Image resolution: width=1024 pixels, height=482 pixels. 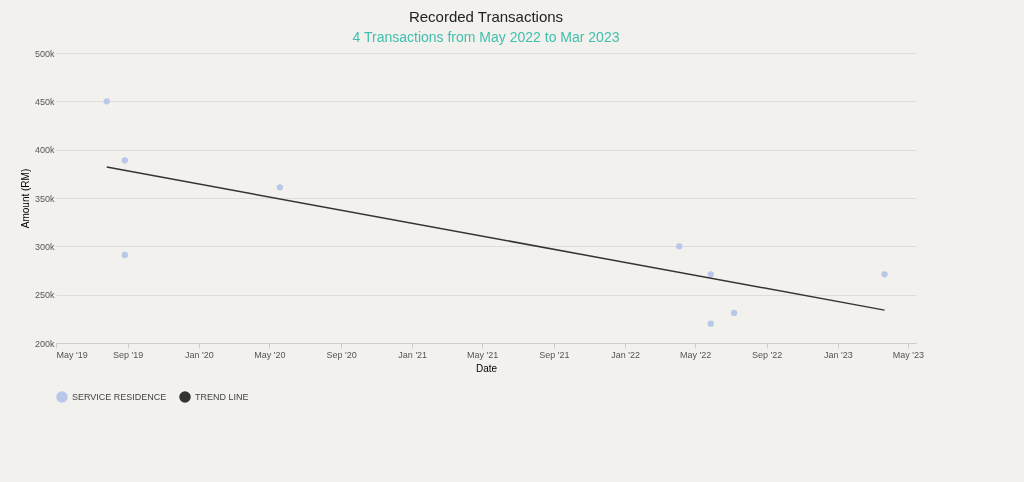 What do you see at coordinates (72, 354) in the screenshot?
I see `x-tick-label: May '19` at bounding box center [72, 354].